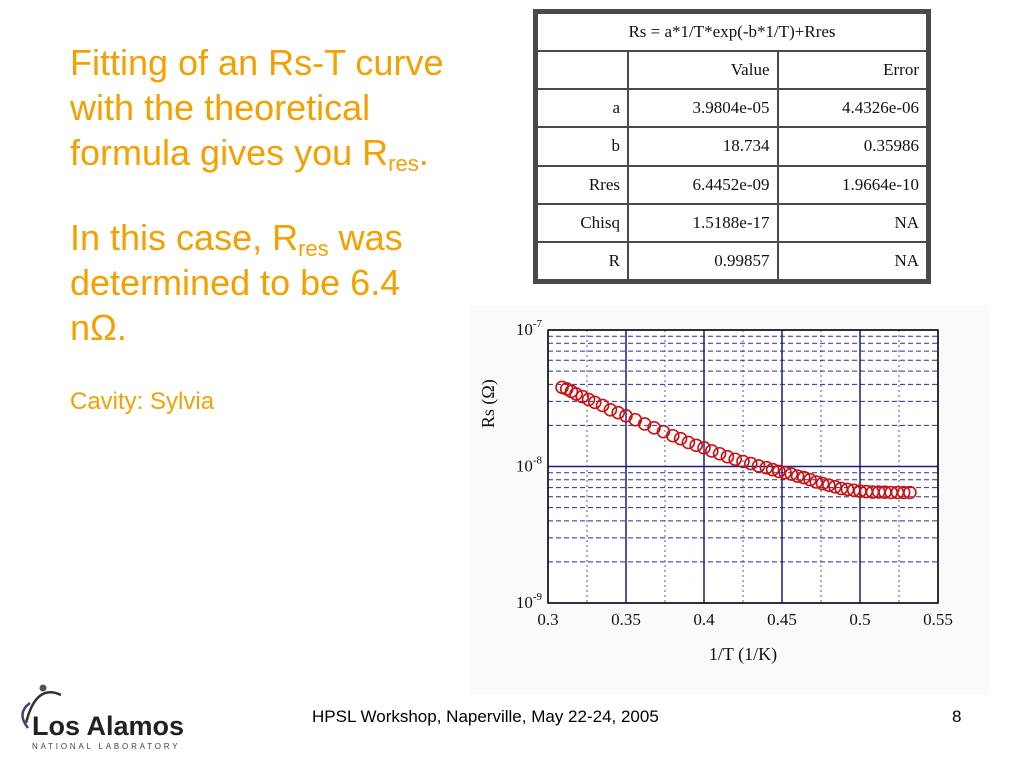 The width and height of the screenshot is (1024, 768). I want to click on los-alamos-logo: Los Alamos NATIONAL LABORATORY, so click(102, 717).